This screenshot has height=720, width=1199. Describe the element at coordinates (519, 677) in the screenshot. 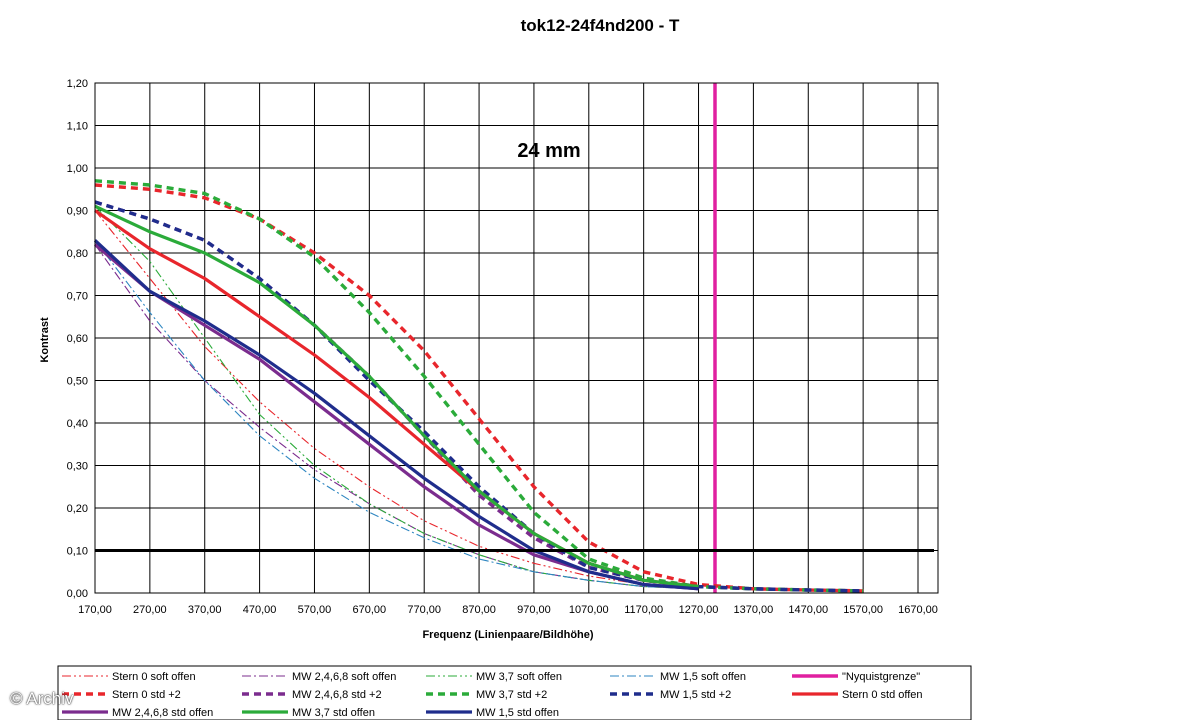

I see `legend-label: MW 3,7 soft offen` at that location.